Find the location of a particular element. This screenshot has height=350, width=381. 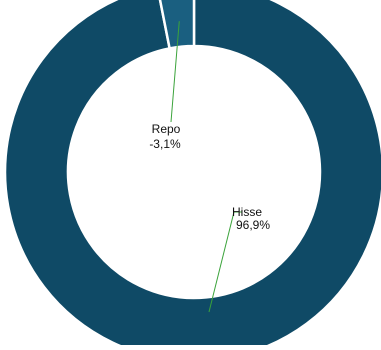

data-label-repo-name: Repo is located at coordinates (166, 129).